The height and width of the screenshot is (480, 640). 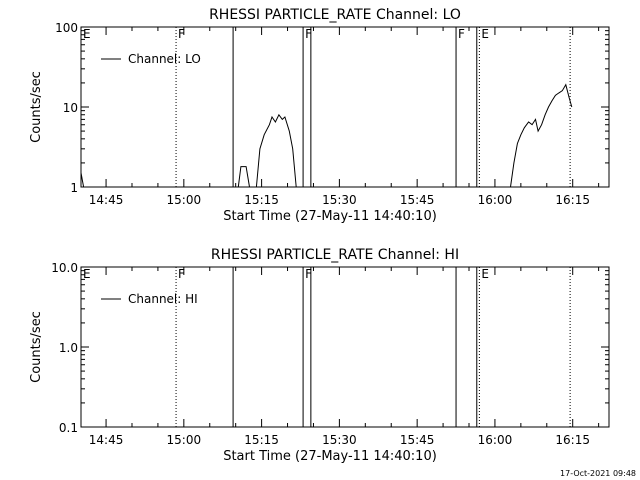 I want to click on y-tick-label: 0.1, so click(x=68, y=428).